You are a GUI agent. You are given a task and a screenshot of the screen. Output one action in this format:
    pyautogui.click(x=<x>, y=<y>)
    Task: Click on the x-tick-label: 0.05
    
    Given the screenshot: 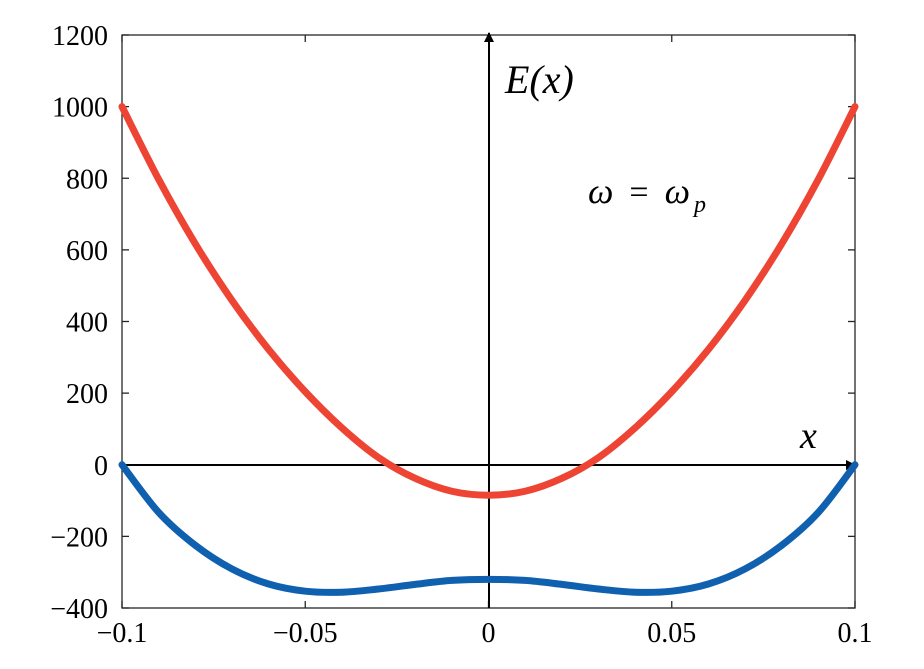 What is the action you would take?
    pyautogui.click(x=671, y=633)
    